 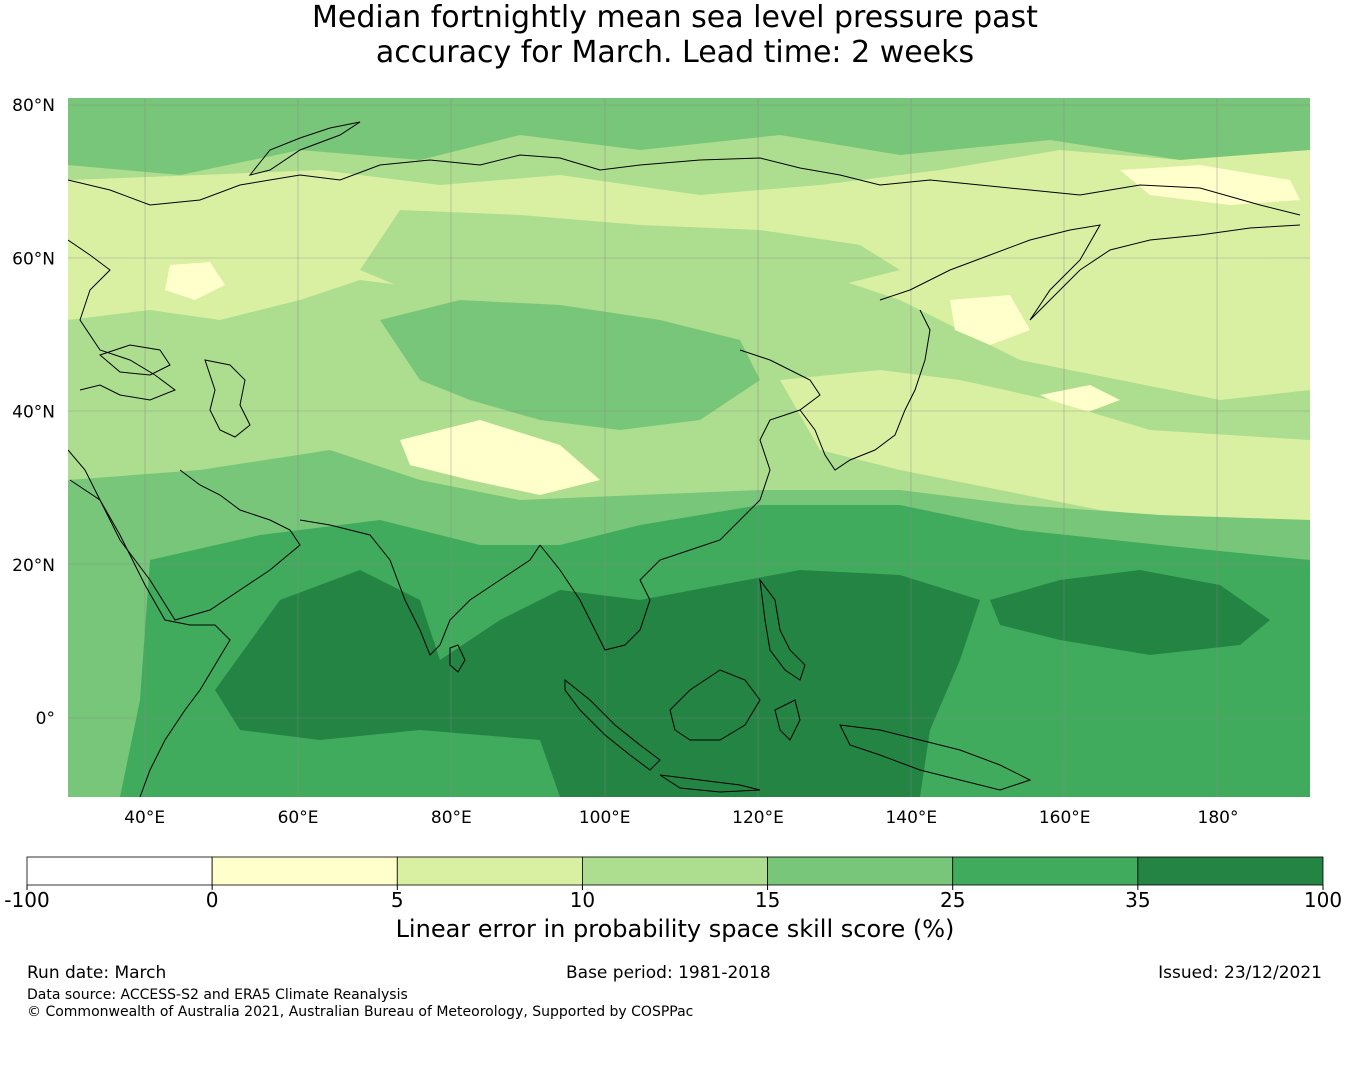 What do you see at coordinates (582, 900) in the screenshot?
I see `colorbar-tick-3: 10` at bounding box center [582, 900].